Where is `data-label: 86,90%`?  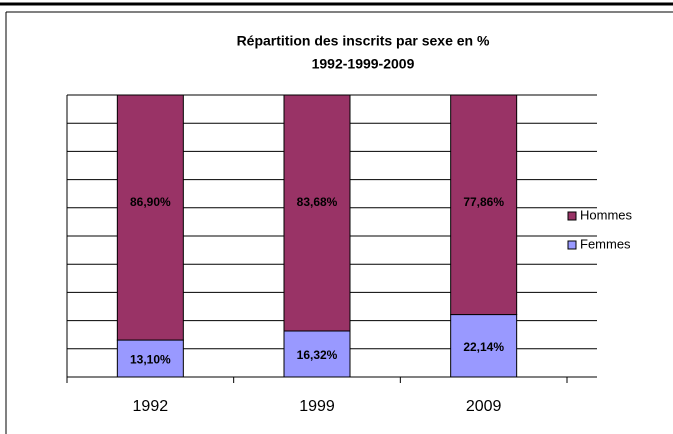 data-label: 86,90% is located at coordinates (150, 202).